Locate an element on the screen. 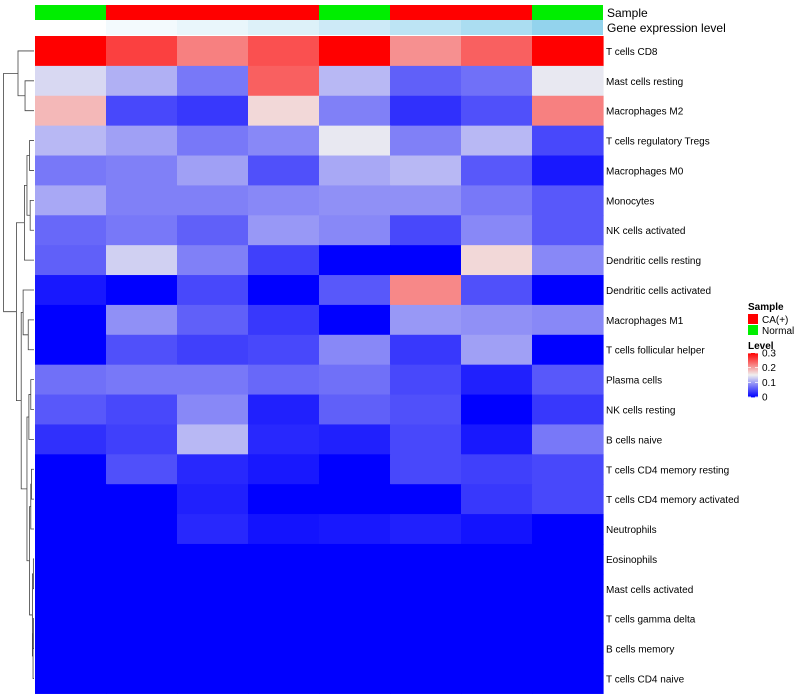 This screenshot has width=800, height=700. legend-swatch is located at coordinates (753, 330).